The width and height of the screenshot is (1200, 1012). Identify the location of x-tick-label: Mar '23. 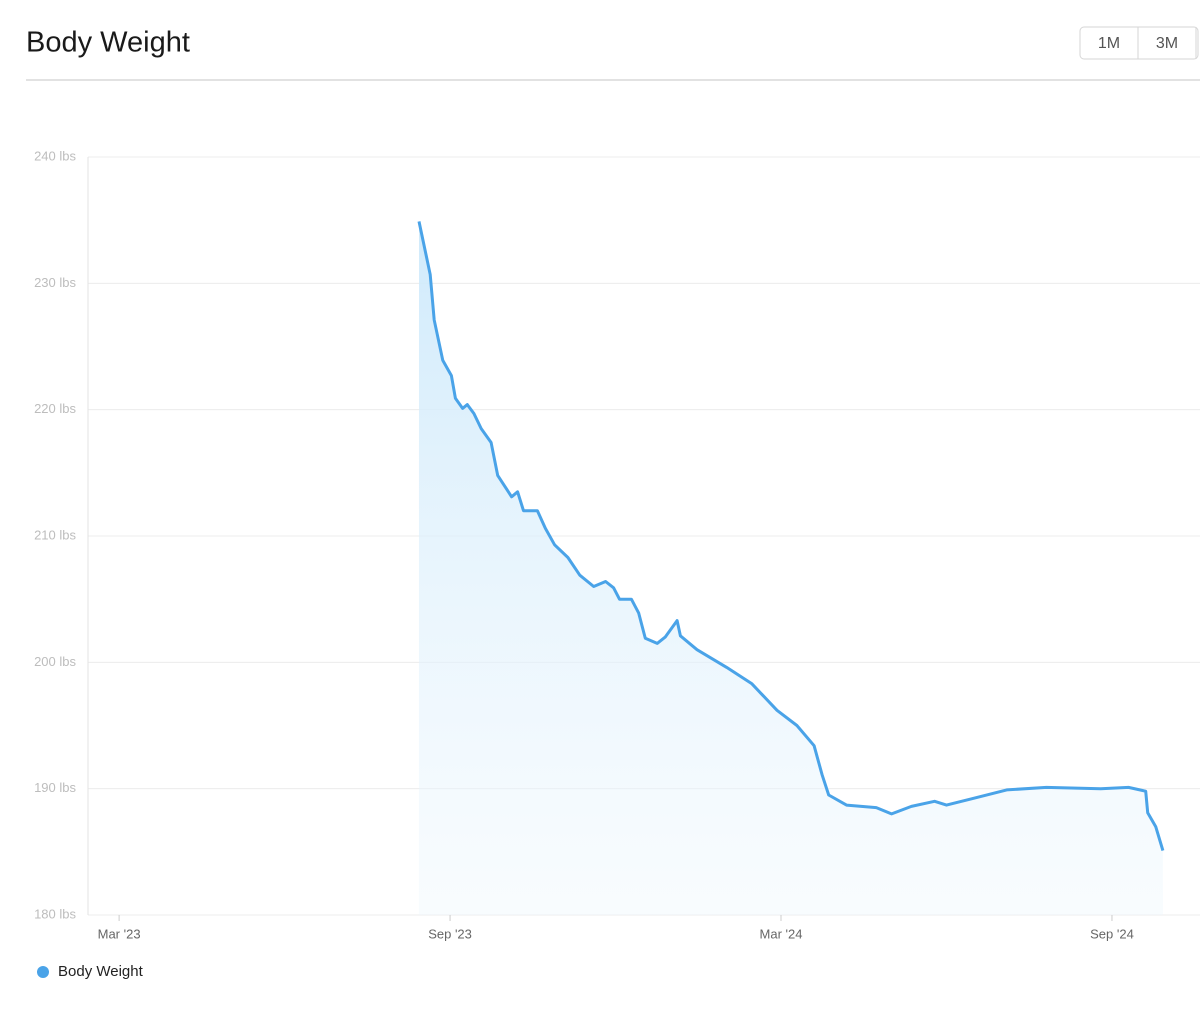
(119, 933).